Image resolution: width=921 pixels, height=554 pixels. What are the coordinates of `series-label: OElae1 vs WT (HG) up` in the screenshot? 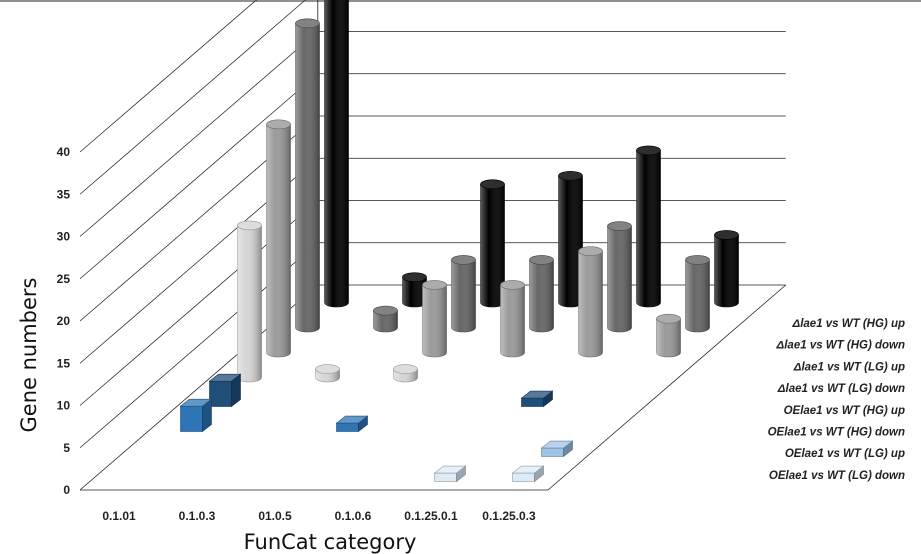 It's located at (844, 411).